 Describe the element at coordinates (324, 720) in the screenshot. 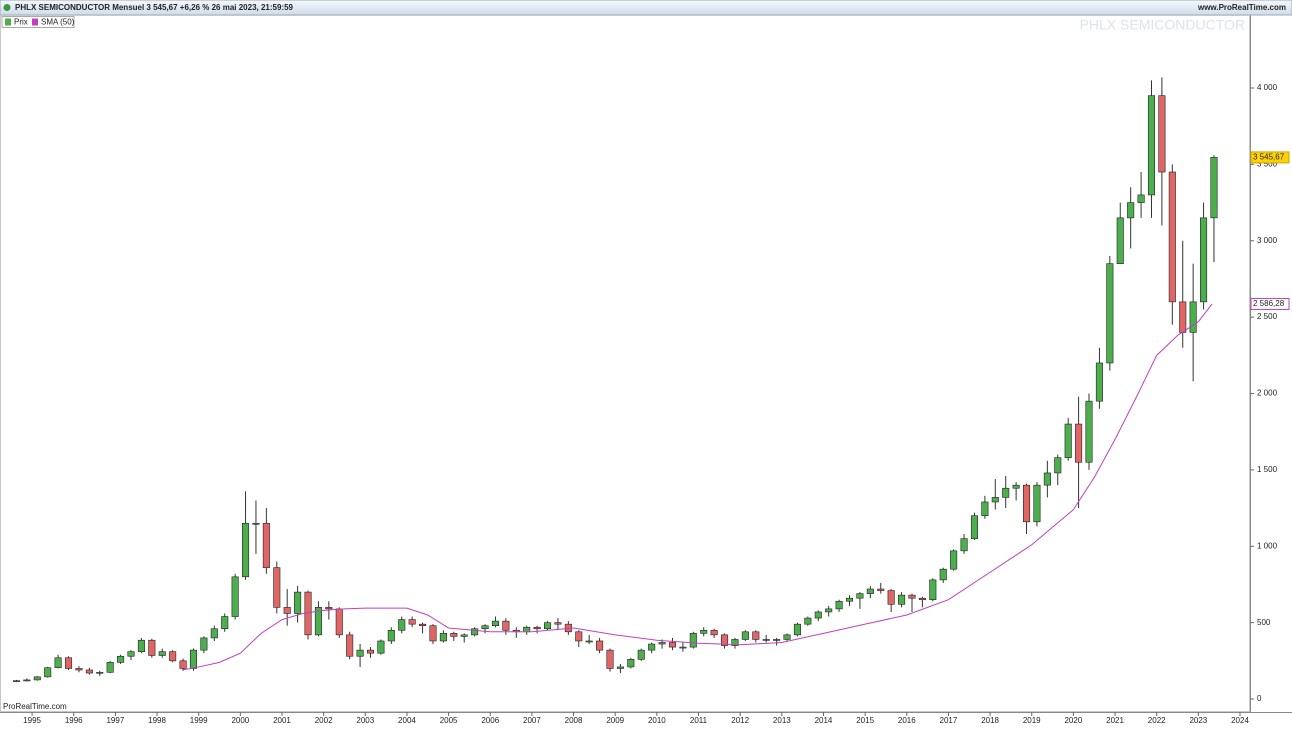

I see `x-tick-label: 2002` at that location.